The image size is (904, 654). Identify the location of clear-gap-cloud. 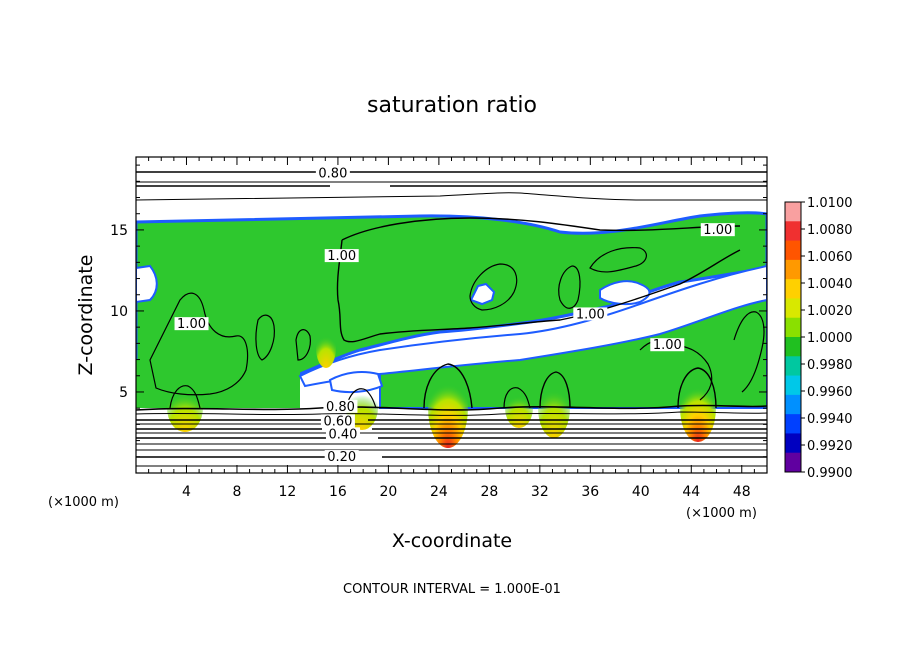
(482, 294).